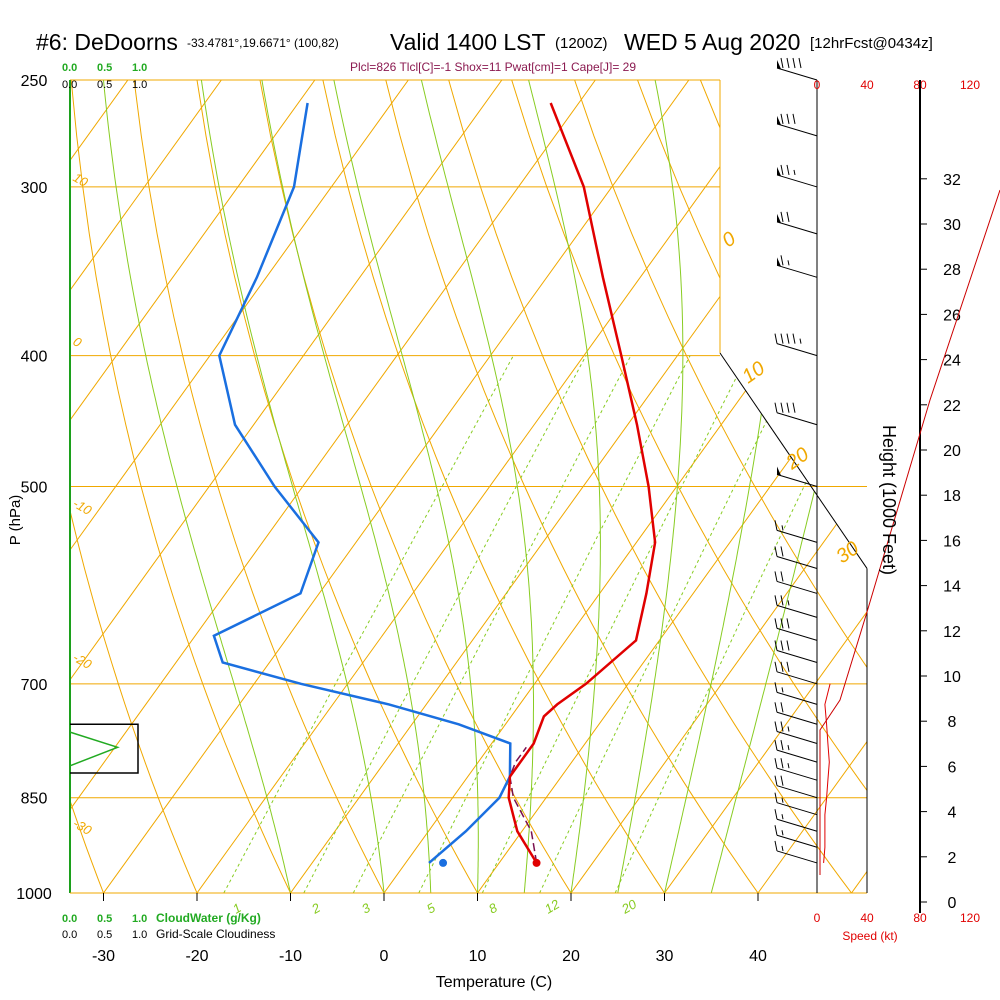  I want to click on cloudiness-scale-top: 0.0, so click(69, 85).